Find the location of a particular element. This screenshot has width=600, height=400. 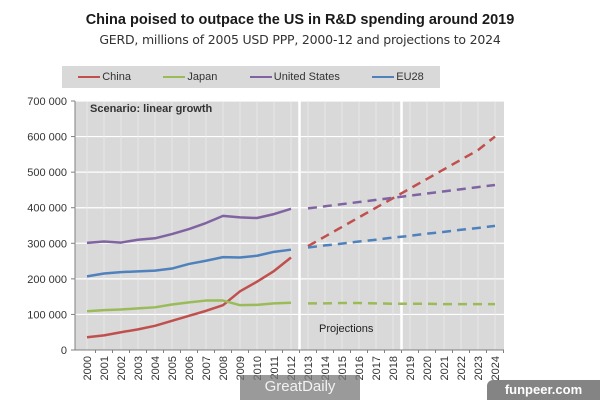

legend: China Japan United States EU28 is located at coordinates (251, 77).